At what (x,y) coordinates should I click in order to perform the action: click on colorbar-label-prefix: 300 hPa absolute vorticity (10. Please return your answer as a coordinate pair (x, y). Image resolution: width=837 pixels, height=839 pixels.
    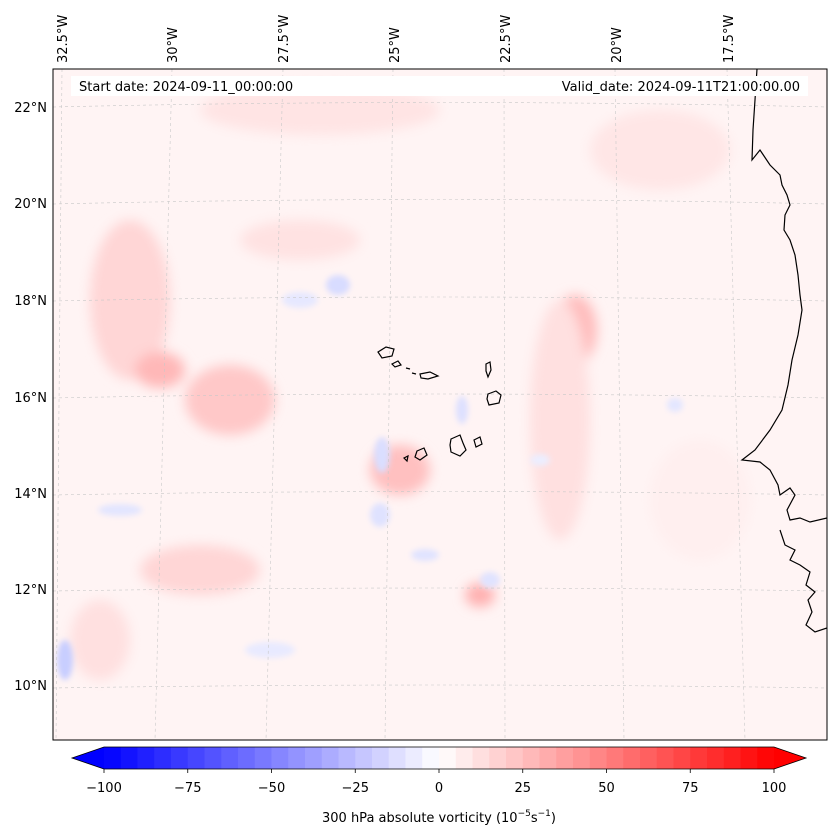
    Looking at the image, I should click on (420, 818).